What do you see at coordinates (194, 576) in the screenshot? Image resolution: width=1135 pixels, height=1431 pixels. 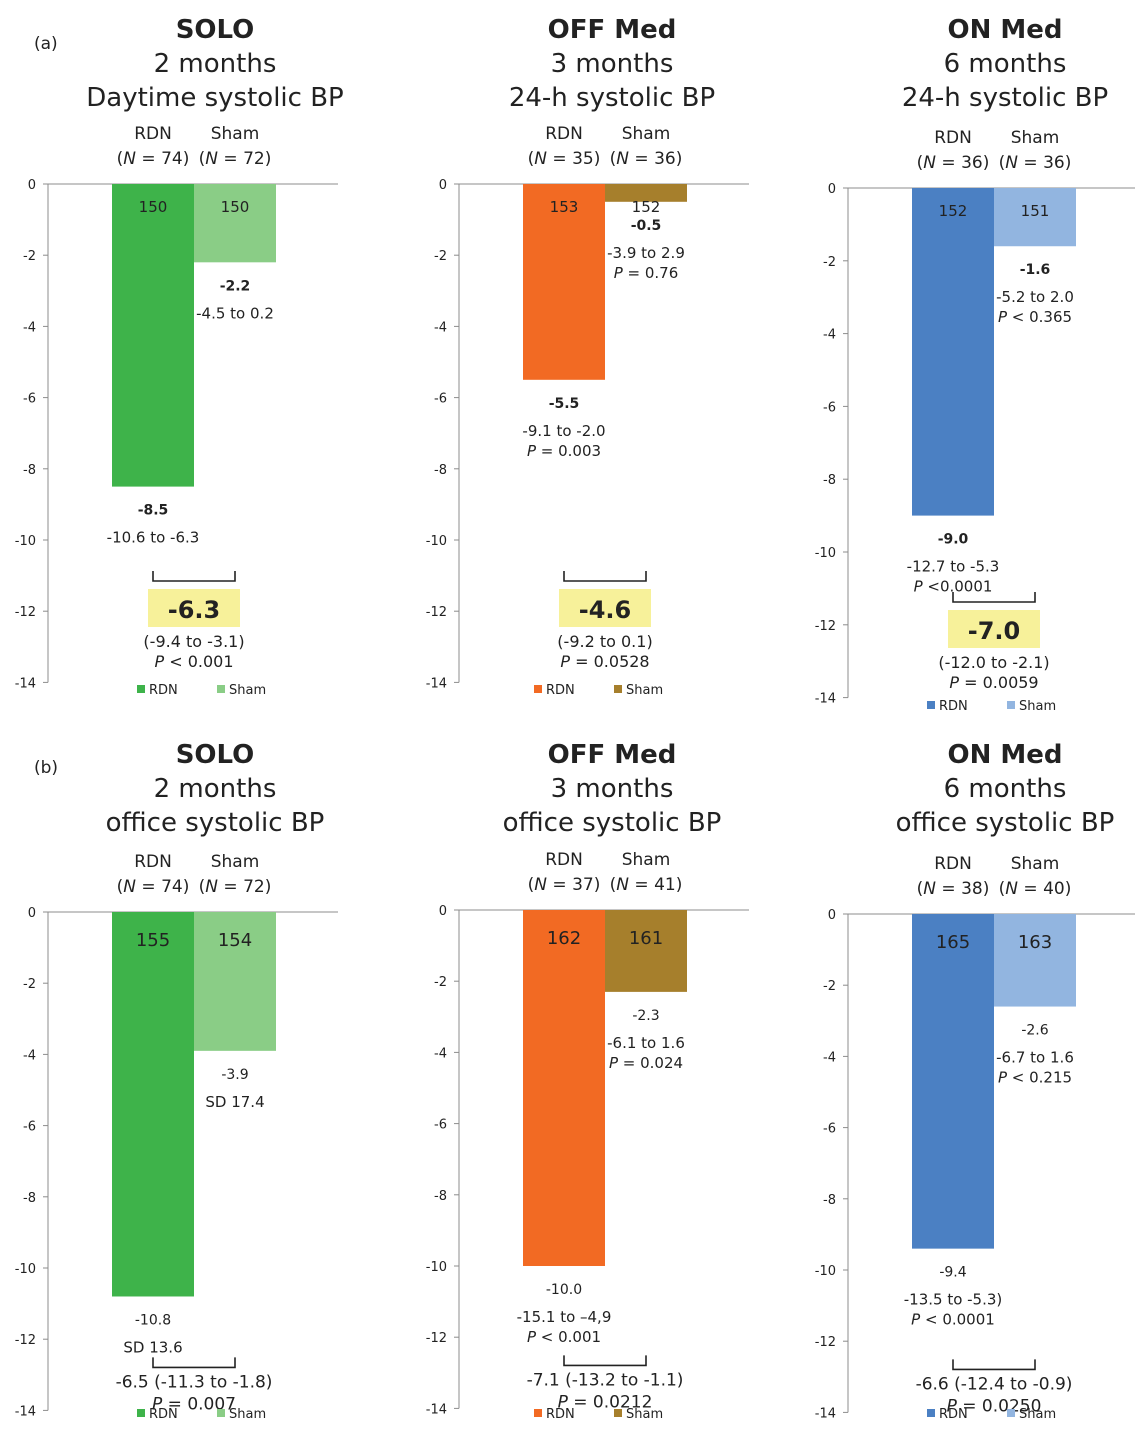 I see `chart-1-difference-bracket` at bounding box center [194, 576].